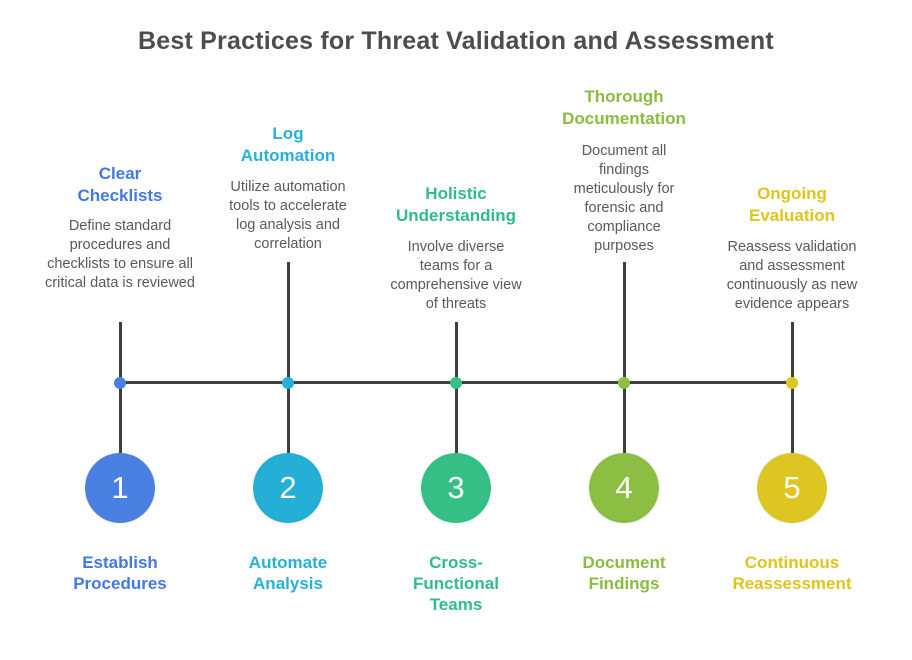 The width and height of the screenshot is (912, 660). I want to click on step-number-circle: 4, so click(624, 488).